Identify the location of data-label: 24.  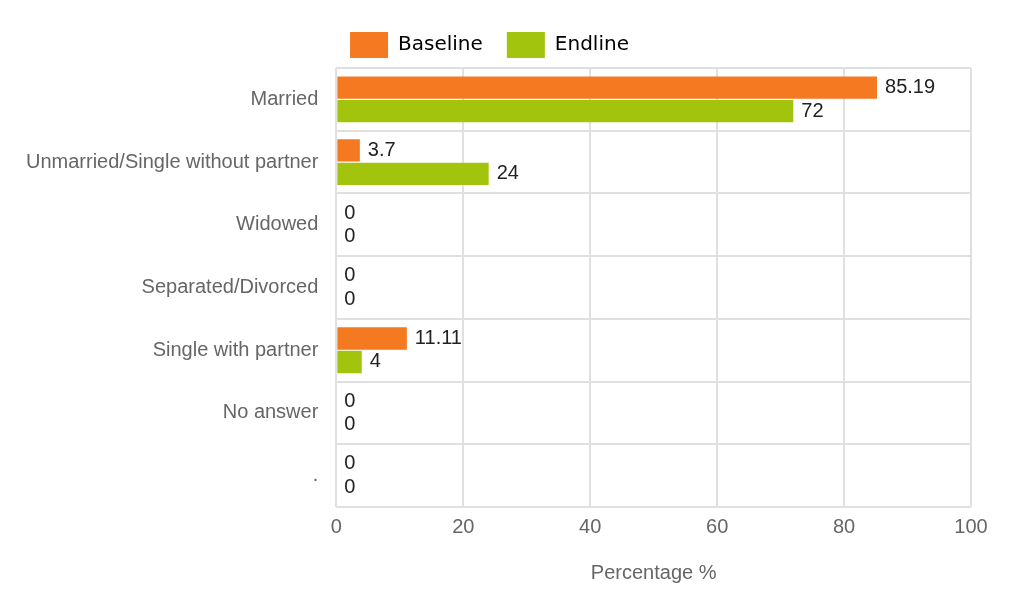
(507, 172).